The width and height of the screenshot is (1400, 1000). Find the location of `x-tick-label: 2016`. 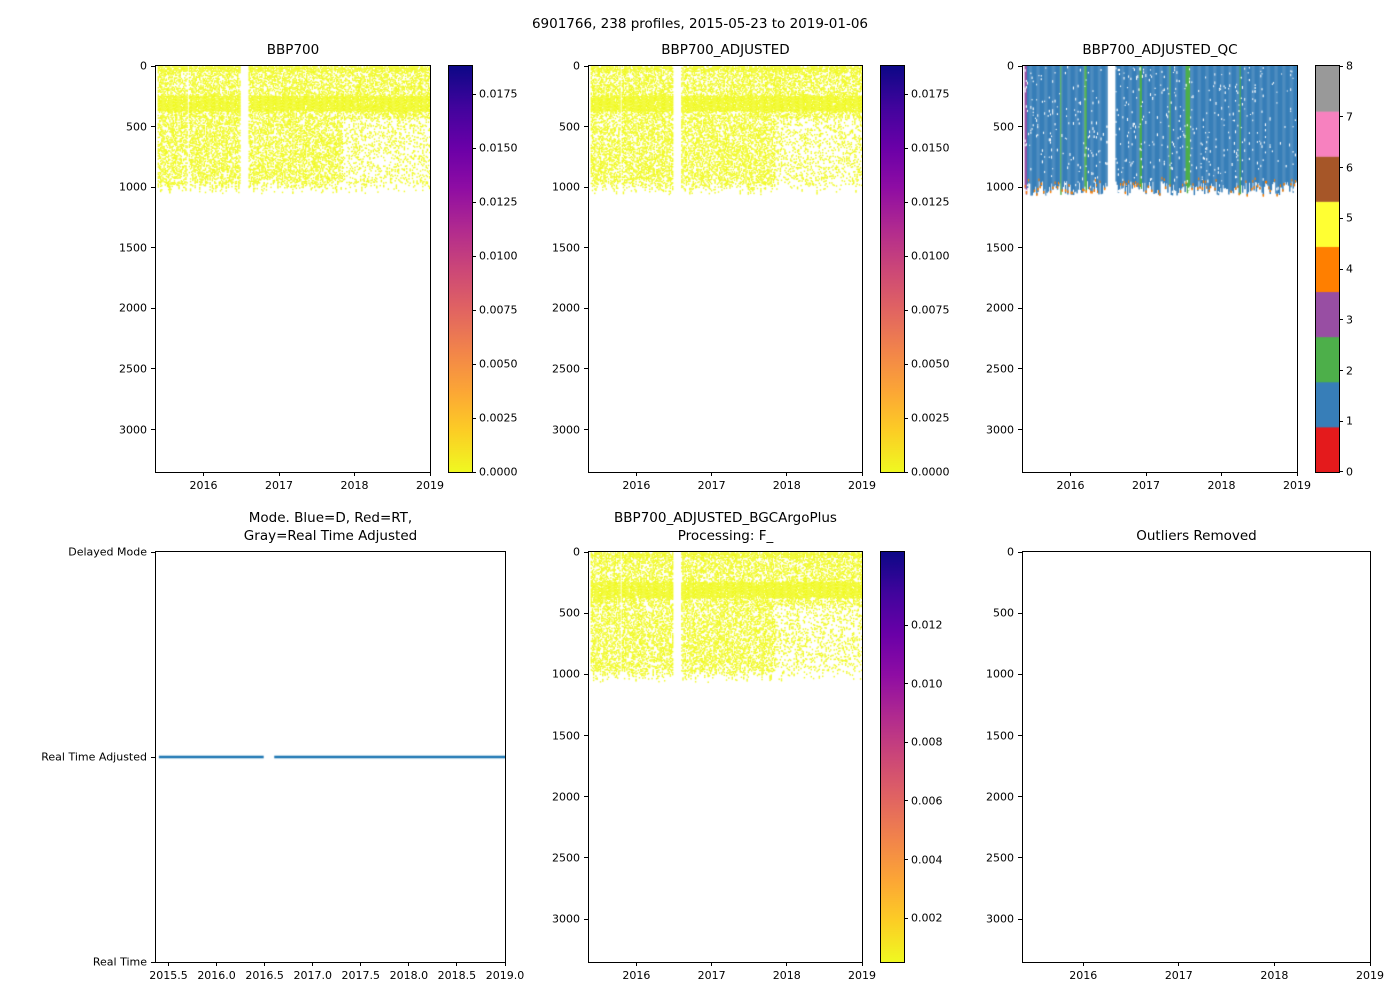

x-tick-label: 2016 is located at coordinates (1083, 975).